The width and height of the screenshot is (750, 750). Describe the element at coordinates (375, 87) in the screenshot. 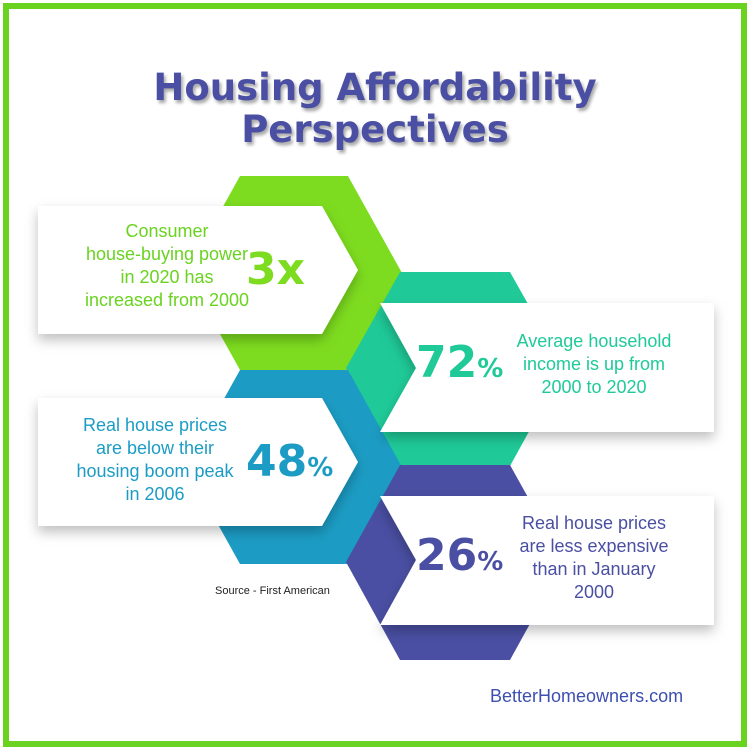

I see `page-title-line1: Housing Affordability` at that location.